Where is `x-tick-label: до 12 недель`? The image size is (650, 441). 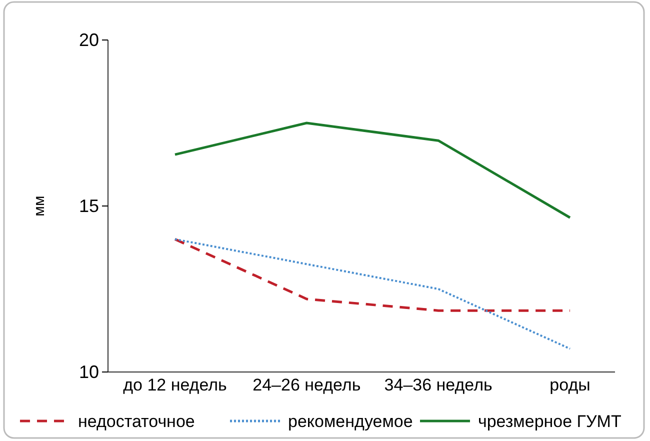
x-tick-label: до 12 недель is located at coordinates (175, 384).